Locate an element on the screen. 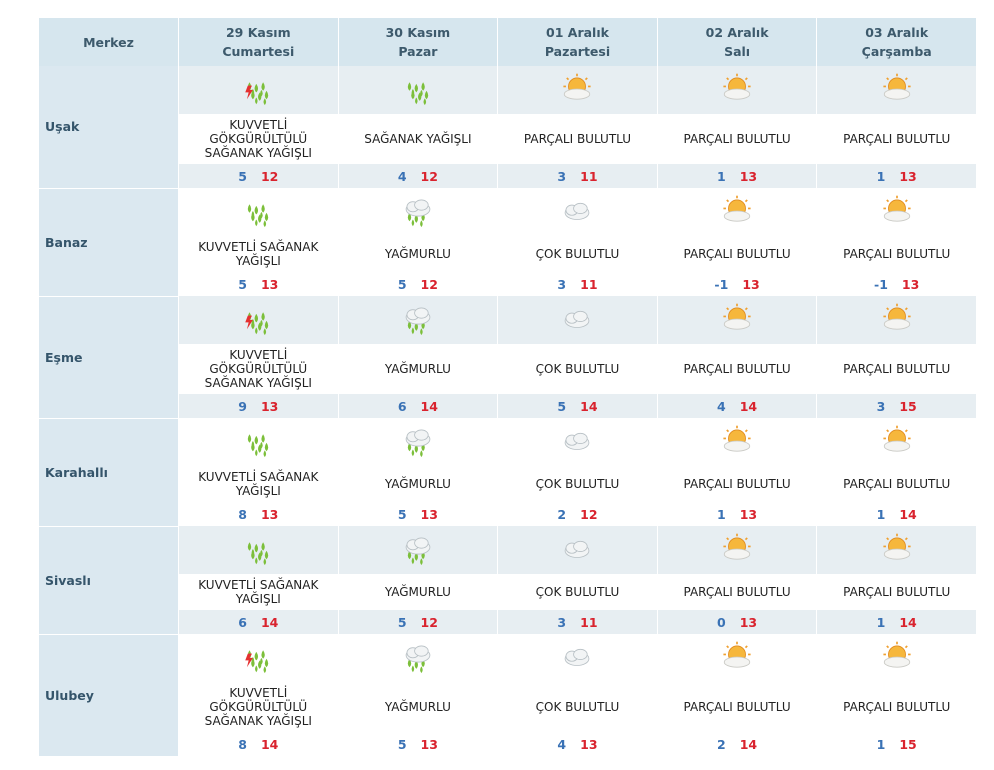  day-date: 01 Aralık is located at coordinates (577, 32).